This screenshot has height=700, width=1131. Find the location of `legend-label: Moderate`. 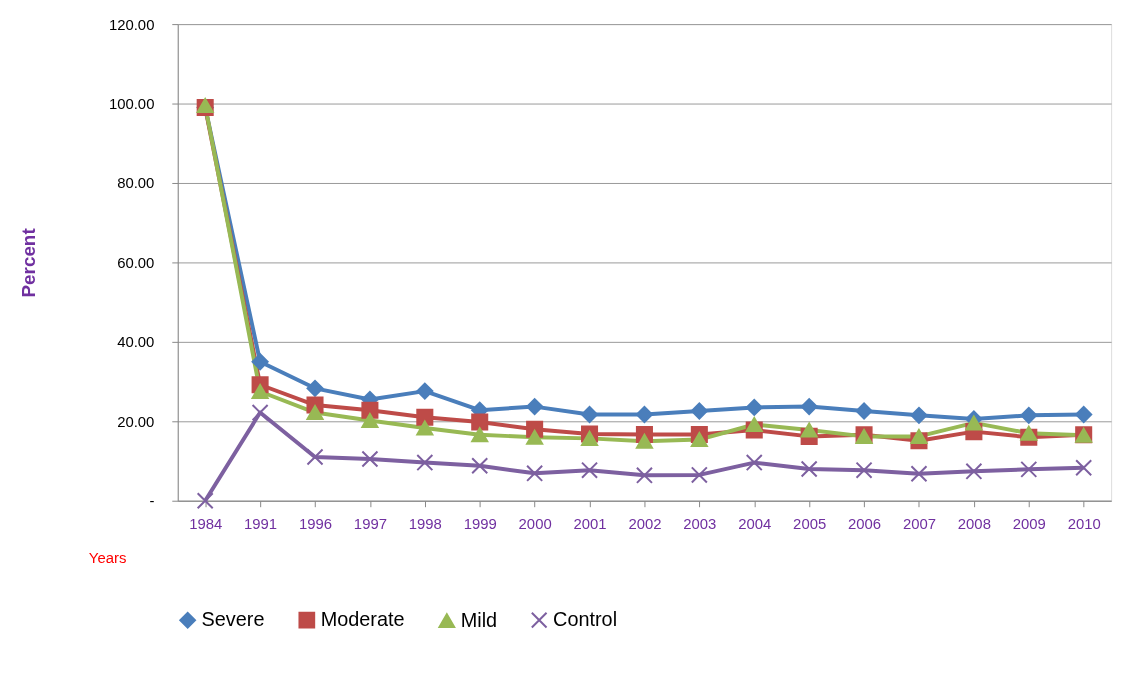

legend-label: Moderate is located at coordinates (362, 619).